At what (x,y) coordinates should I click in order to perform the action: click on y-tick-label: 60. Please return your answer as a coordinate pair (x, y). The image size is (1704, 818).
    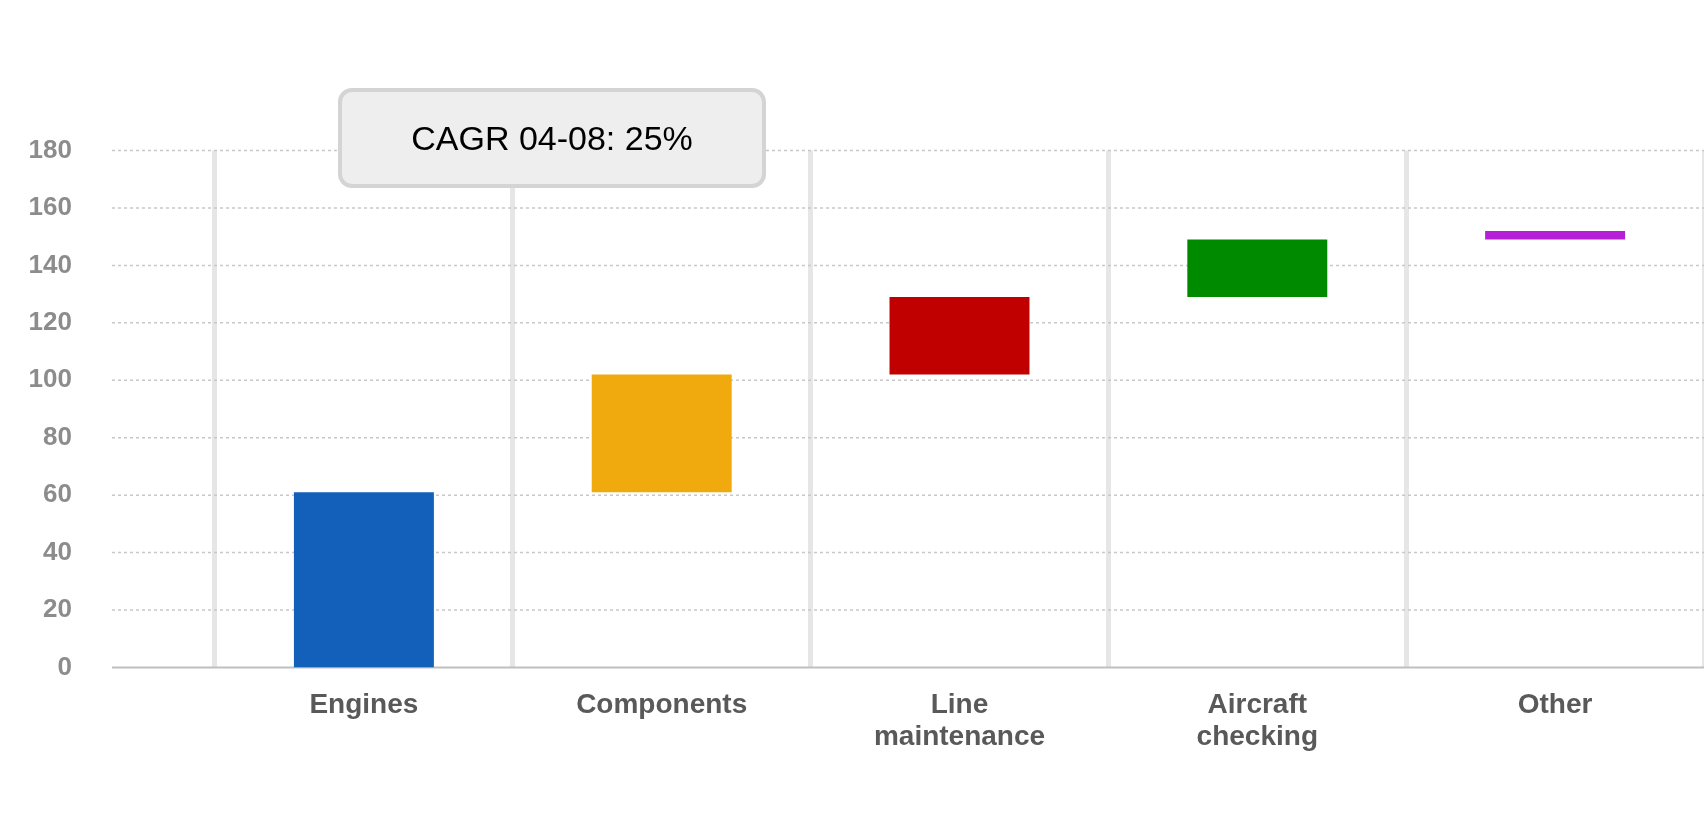
    Looking at the image, I should click on (57, 493).